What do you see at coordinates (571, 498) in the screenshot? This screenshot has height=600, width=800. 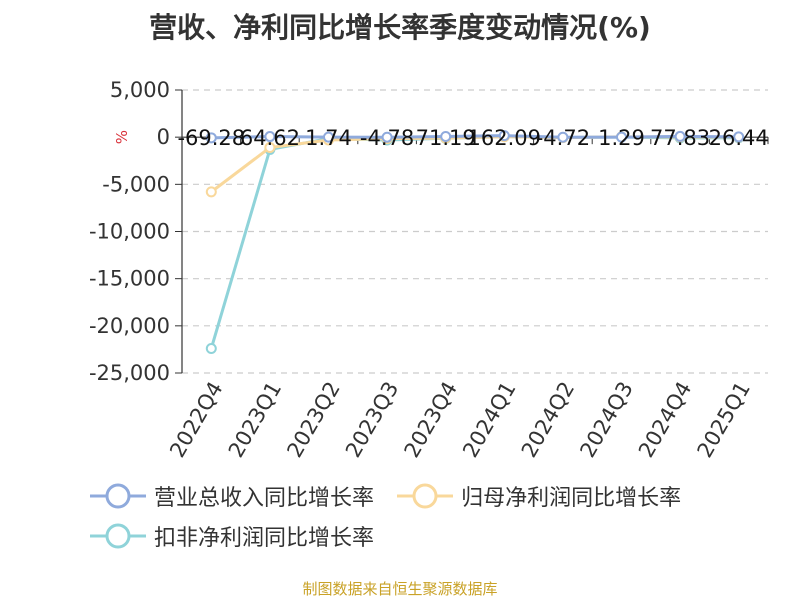 I see `legend-label: 归母净利润同比增长率` at bounding box center [571, 498].